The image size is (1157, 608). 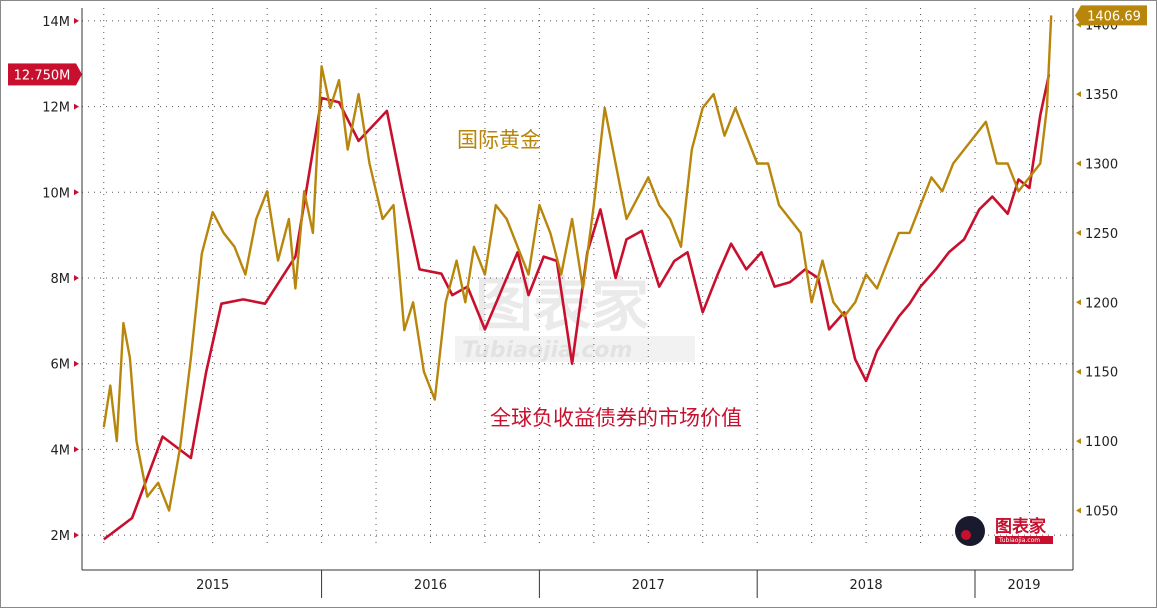 I want to click on right-tick-label: 1350, so click(x=1101, y=95).